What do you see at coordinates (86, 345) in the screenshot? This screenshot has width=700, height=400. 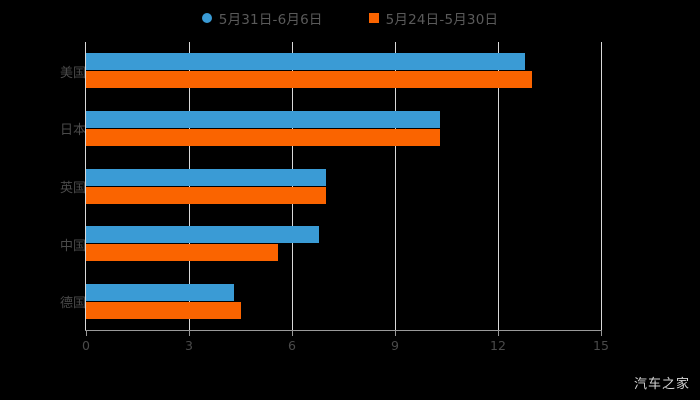 I see `x-axis-tick-label: 0` at bounding box center [86, 345].